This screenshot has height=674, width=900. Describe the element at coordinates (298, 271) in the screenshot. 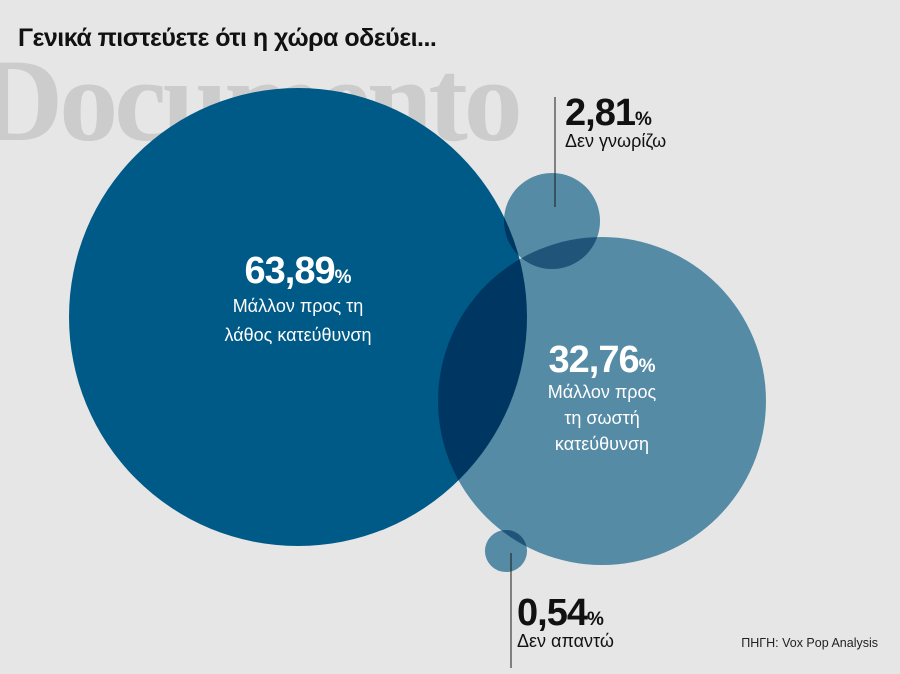

I see `value-label-1: 63,89%` at that location.